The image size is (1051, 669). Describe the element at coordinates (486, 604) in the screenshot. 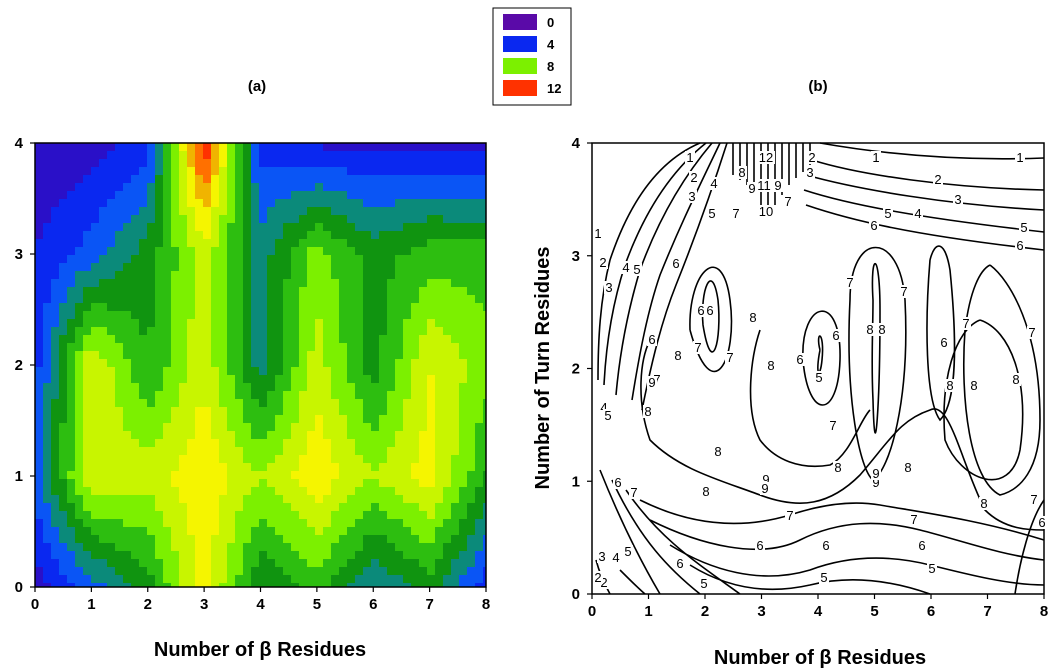

I see `x-tick-label: 8` at that location.